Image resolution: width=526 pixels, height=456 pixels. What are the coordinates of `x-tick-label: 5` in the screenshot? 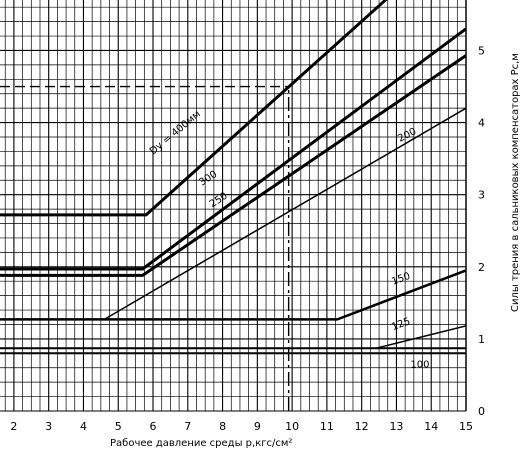 It's located at (118, 426).